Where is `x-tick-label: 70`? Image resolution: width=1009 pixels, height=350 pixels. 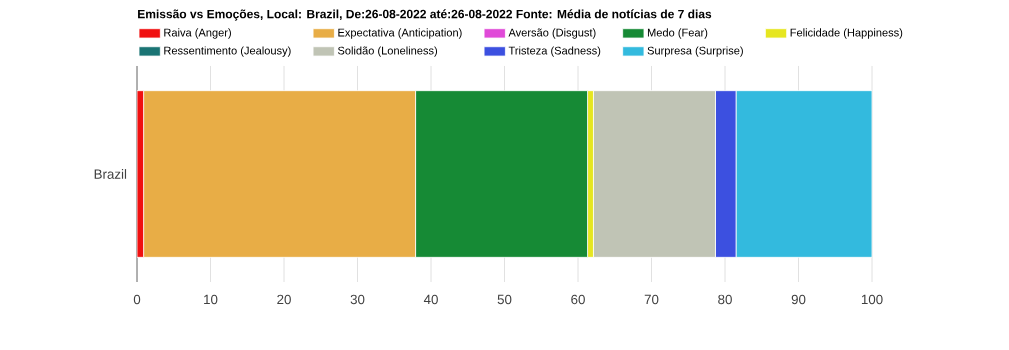
x-tick-label: 70 is located at coordinates (651, 299).